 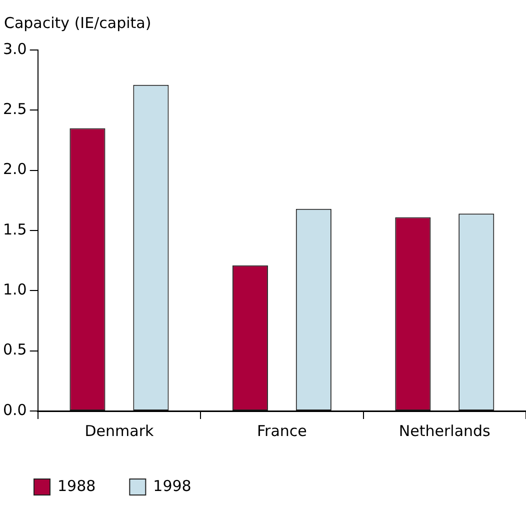 What do you see at coordinates (119, 431) in the screenshot?
I see `x-tick-label: Denmark` at bounding box center [119, 431].